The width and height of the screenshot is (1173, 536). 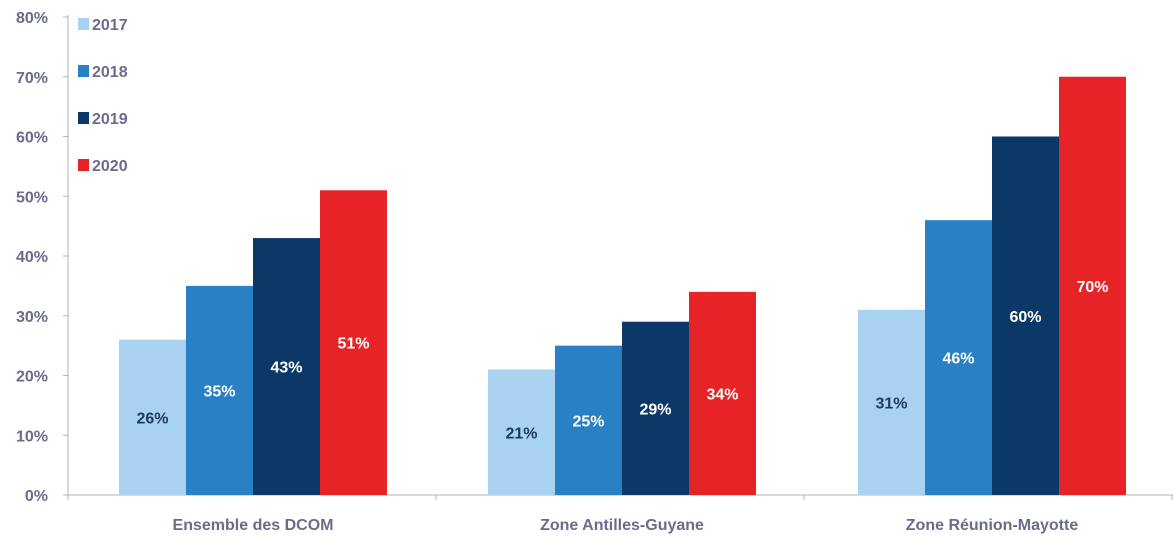 What do you see at coordinates (110, 25) in the screenshot?
I see `legend-label: 2017` at bounding box center [110, 25].